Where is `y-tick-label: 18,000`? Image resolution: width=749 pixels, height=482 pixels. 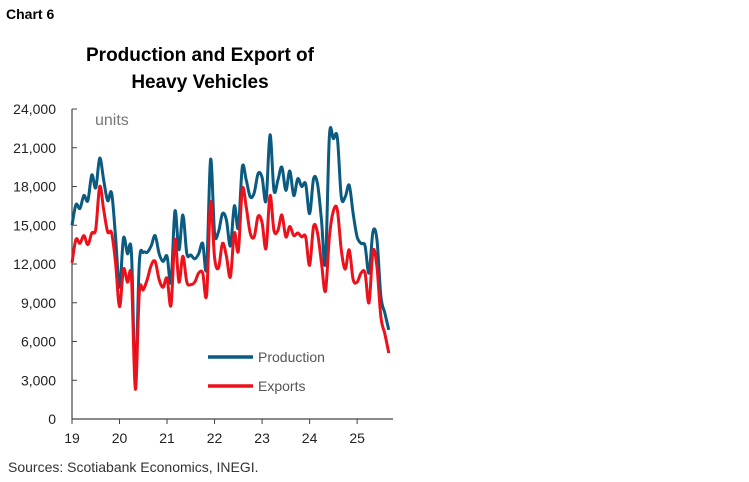
y-tick-label: 18,000 is located at coordinates (34, 187).